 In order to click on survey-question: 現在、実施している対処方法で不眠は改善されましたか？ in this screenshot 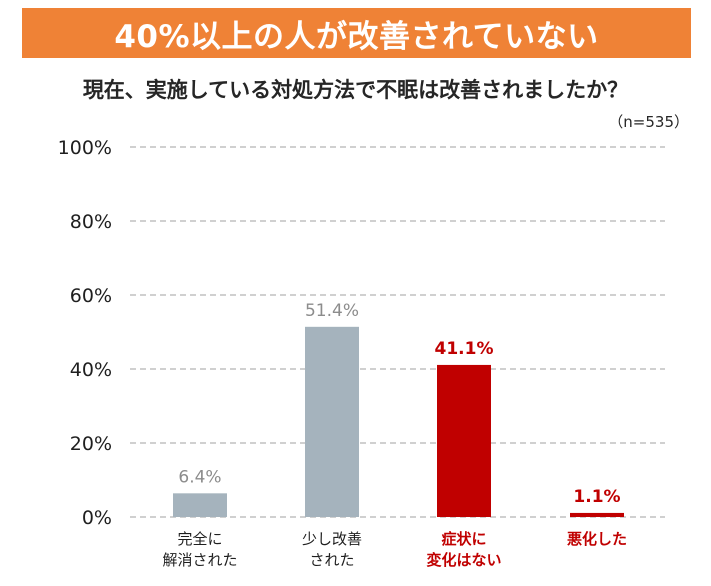, I will do `click(355, 90)`.